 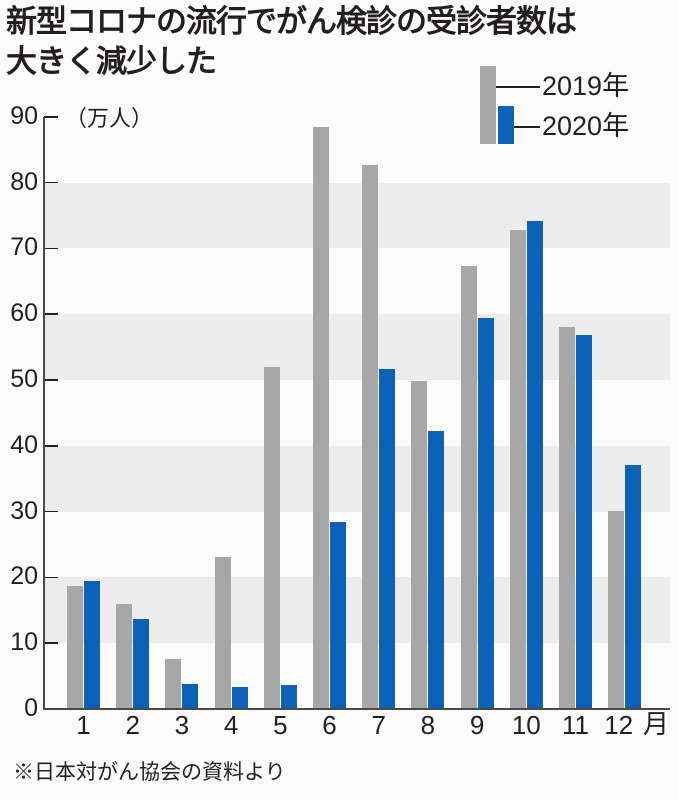 I want to click on legend-swatch-2020, so click(x=506, y=125).